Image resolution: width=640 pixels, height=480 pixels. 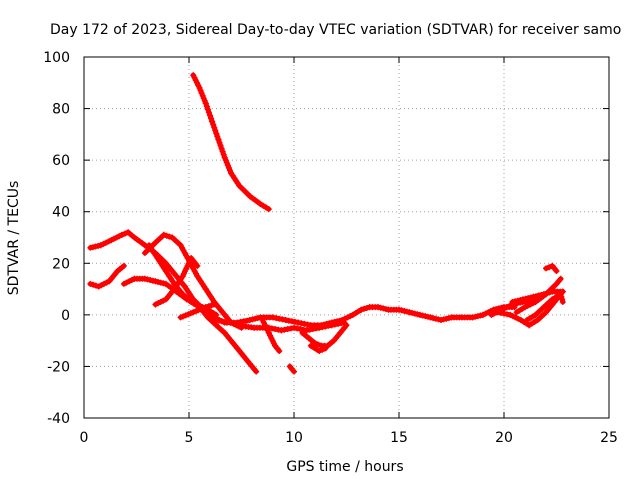 I want to click on y-tick-label: 0, so click(x=65, y=316).